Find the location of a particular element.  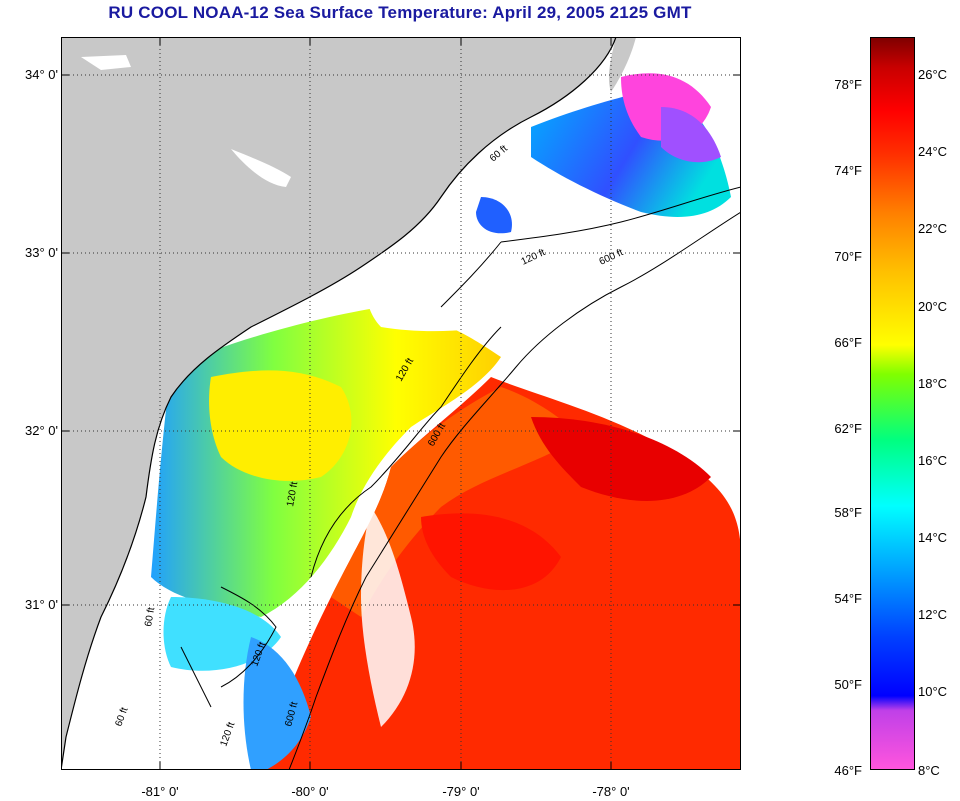

colorbar-c-label: 26°C is located at coordinates (933, 74).